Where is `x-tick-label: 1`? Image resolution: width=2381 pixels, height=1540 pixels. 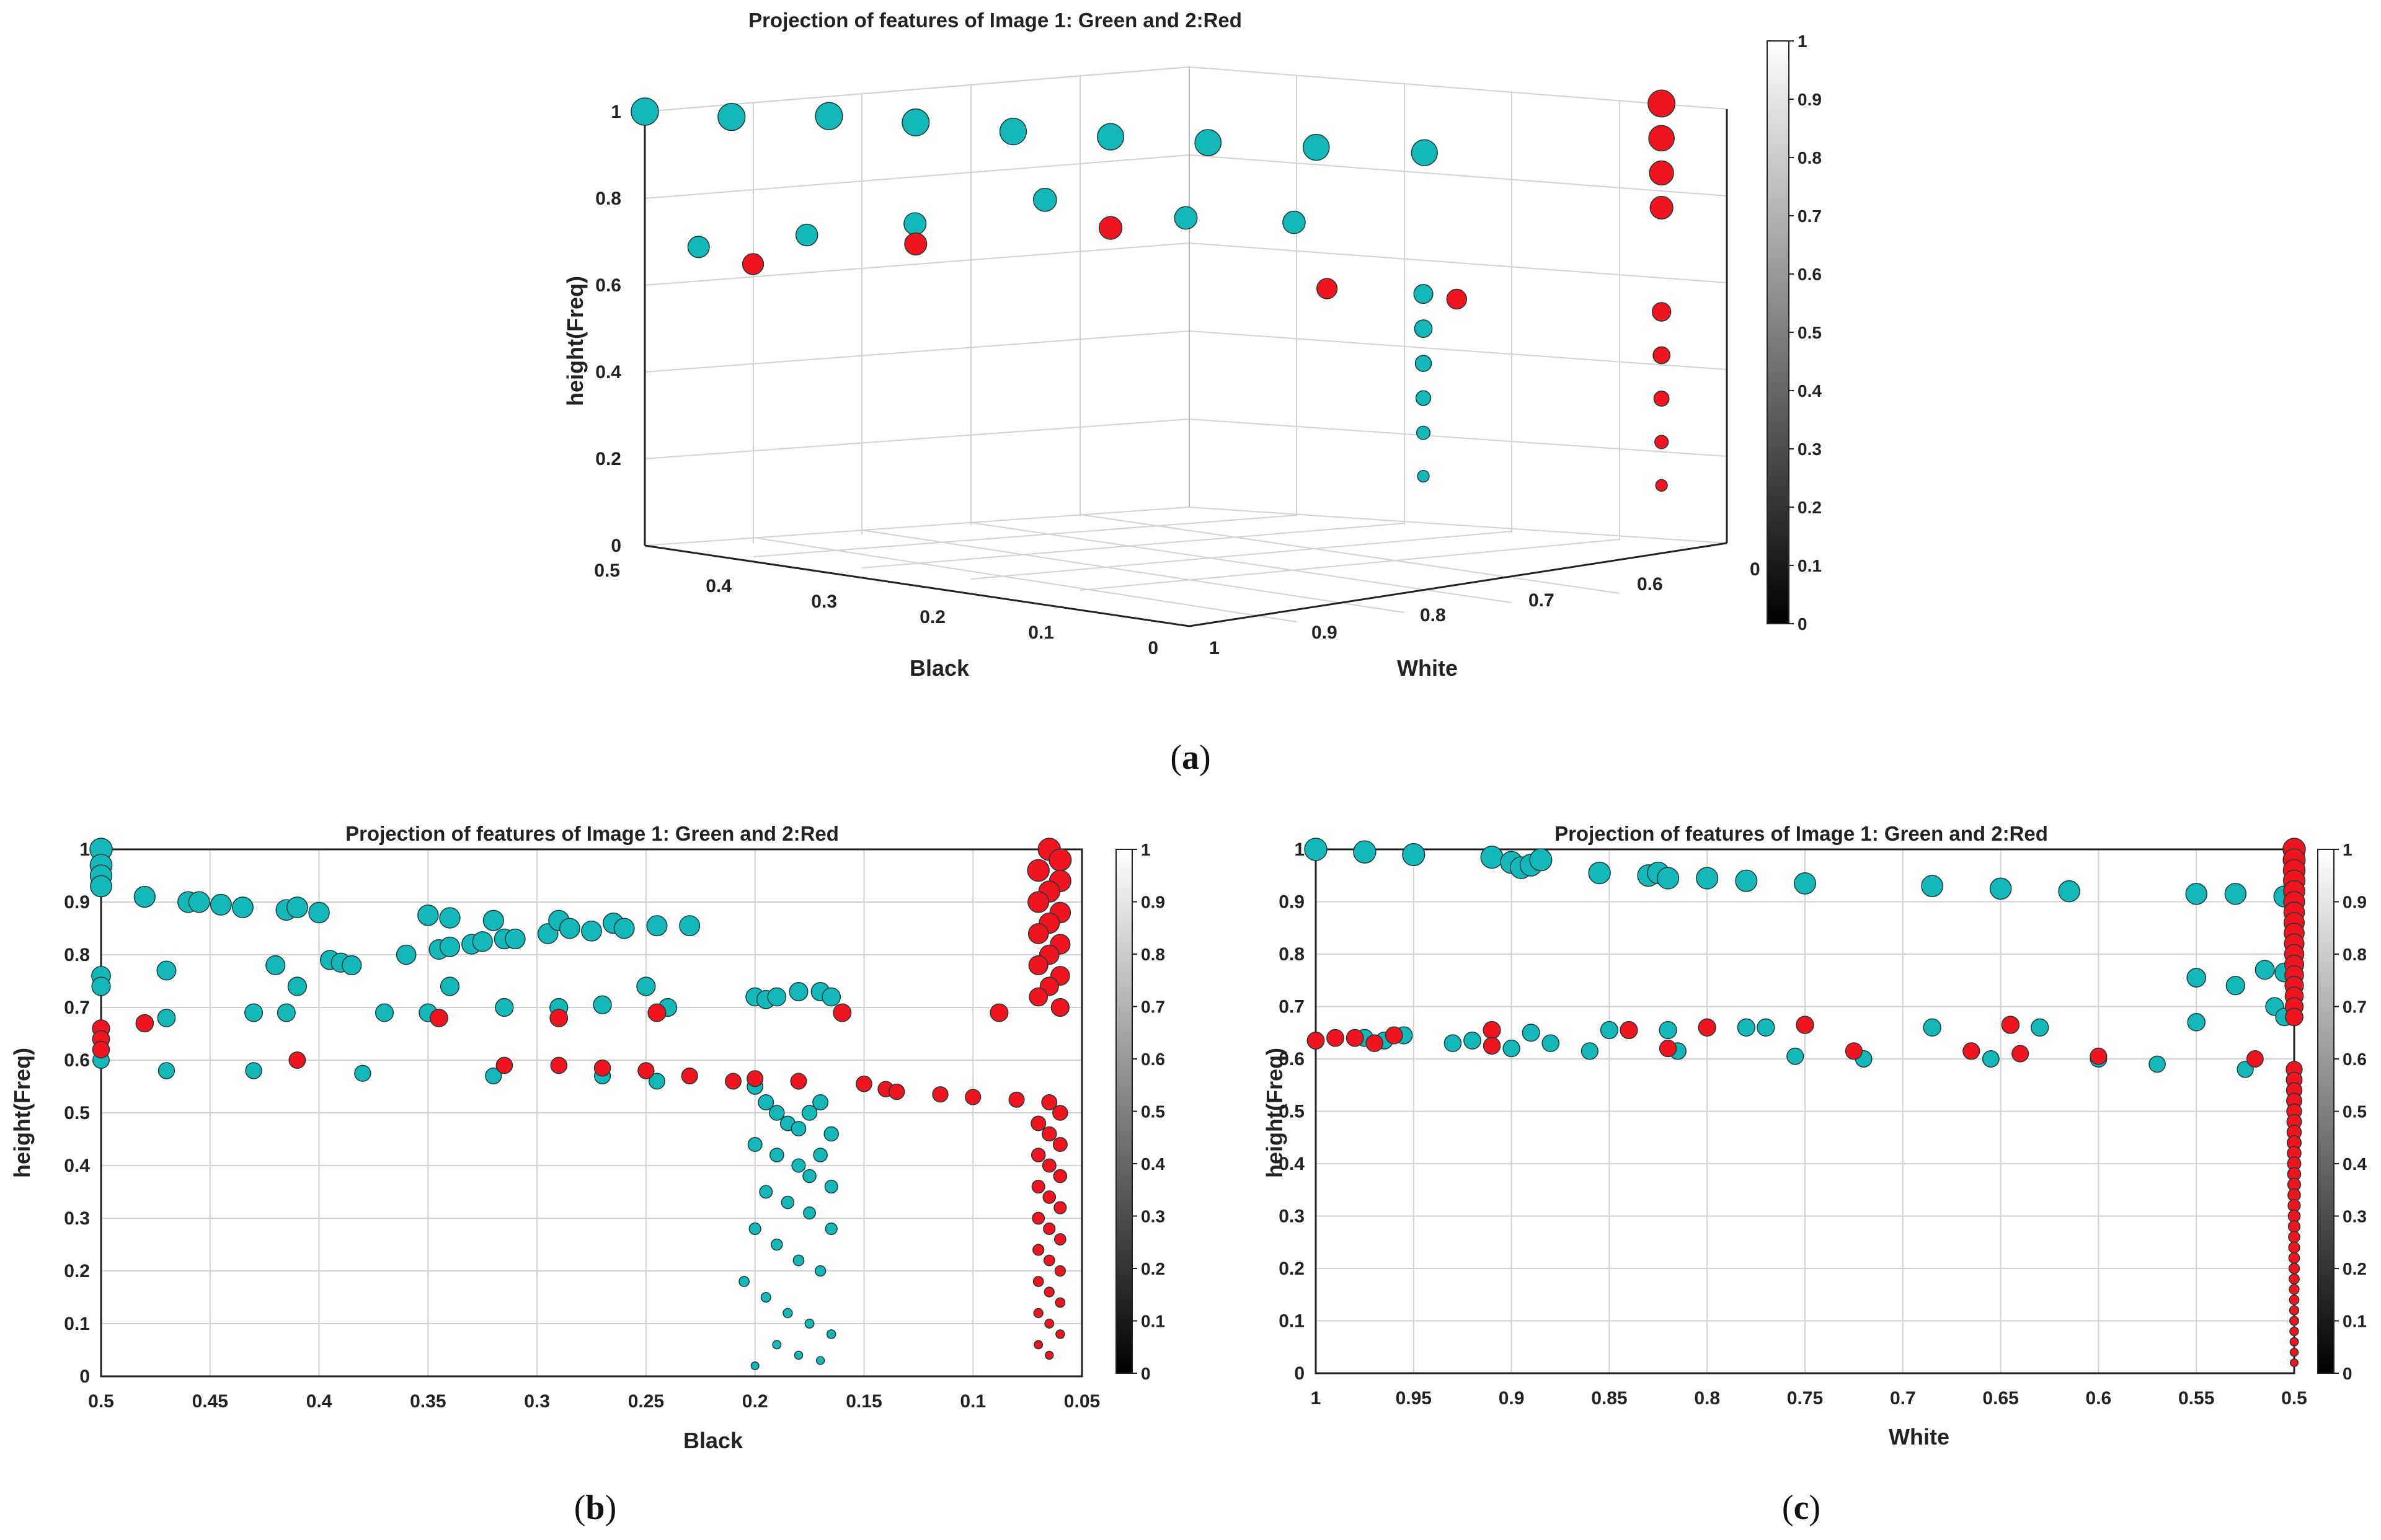
x-tick-label: 1 is located at coordinates (1316, 1398).